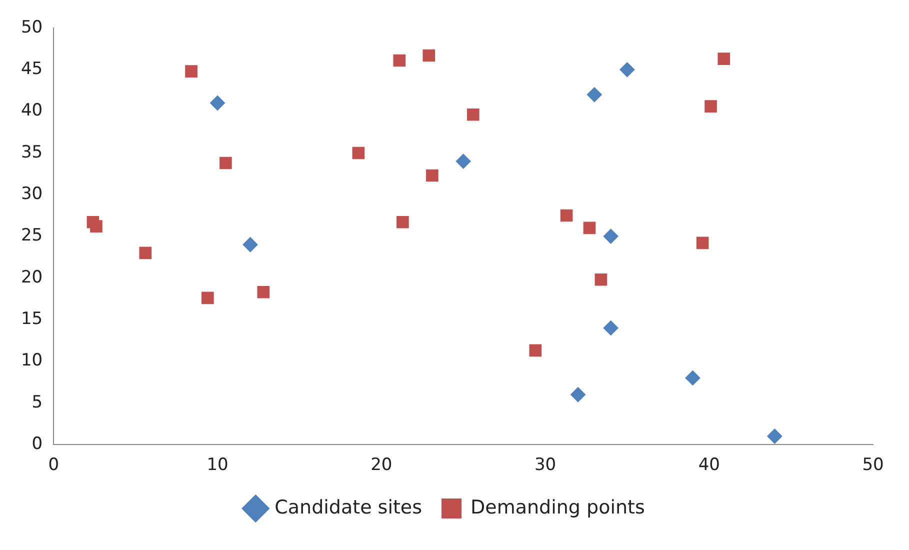 This screenshot has height=550, width=909. I want to click on y-tick-label: 15, so click(31, 319).